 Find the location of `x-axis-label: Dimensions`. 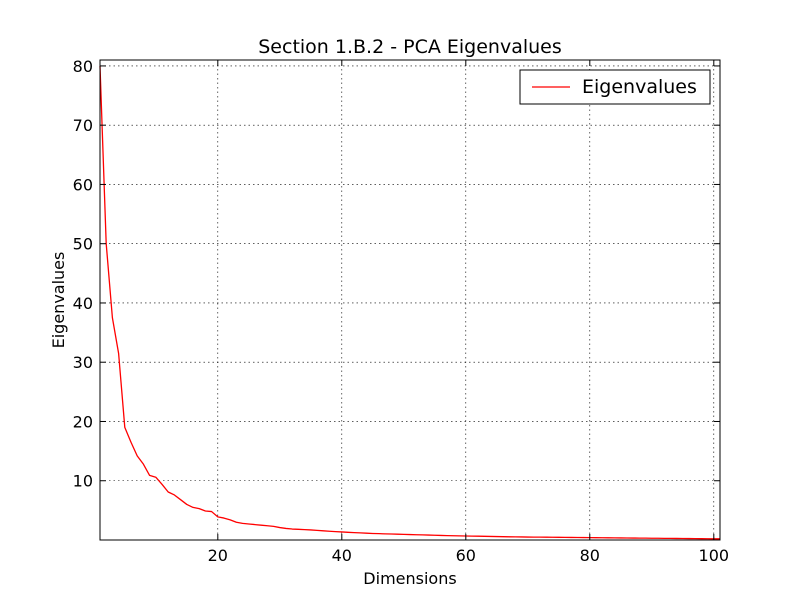

x-axis-label: Dimensions is located at coordinates (409, 578).